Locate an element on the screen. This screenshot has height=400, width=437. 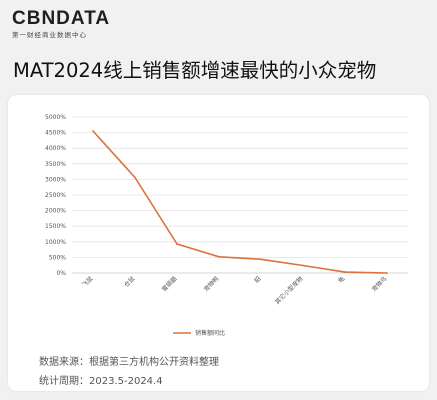
x-tick-label: 仓鼠 is located at coordinates (129, 282).